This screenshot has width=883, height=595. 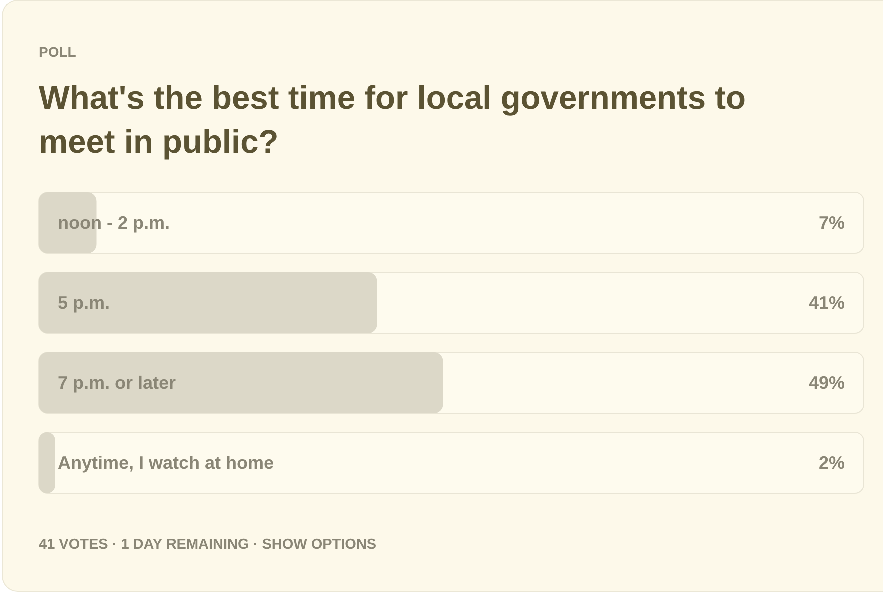 What do you see at coordinates (826, 303) in the screenshot?
I see `data-label: 41%` at bounding box center [826, 303].